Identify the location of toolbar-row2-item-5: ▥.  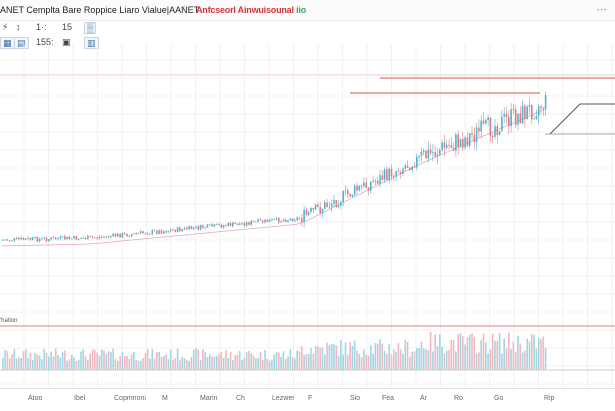
(91, 43).